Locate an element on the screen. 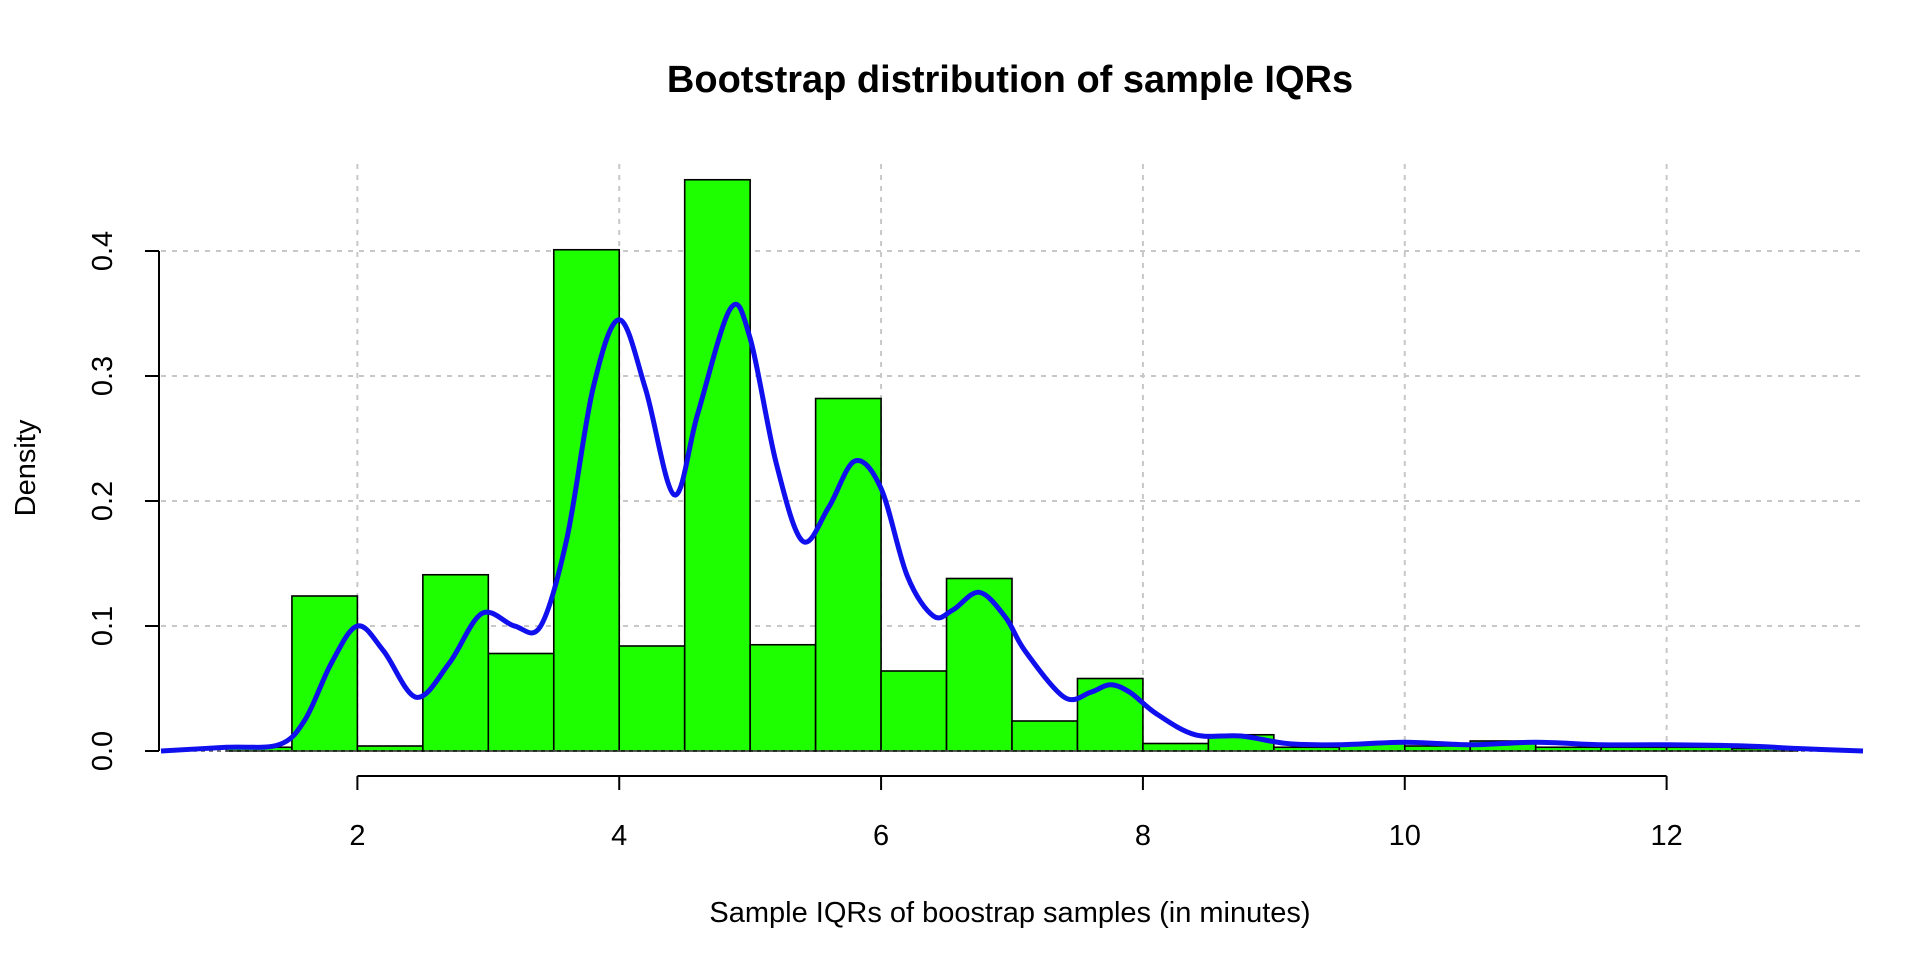  y-tick-label: 0.1 is located at coordinates (103, 626).